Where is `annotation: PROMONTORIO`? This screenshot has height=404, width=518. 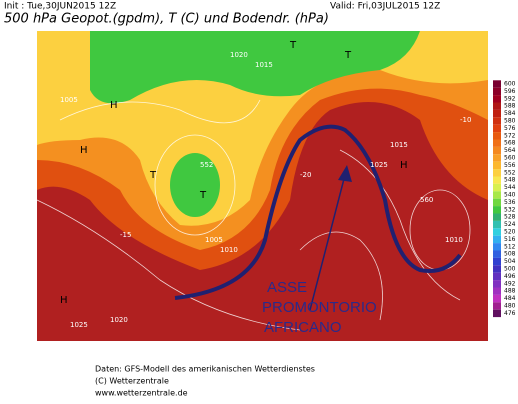 annotation: PROMONTORIO is located at coordinates (319, 307).